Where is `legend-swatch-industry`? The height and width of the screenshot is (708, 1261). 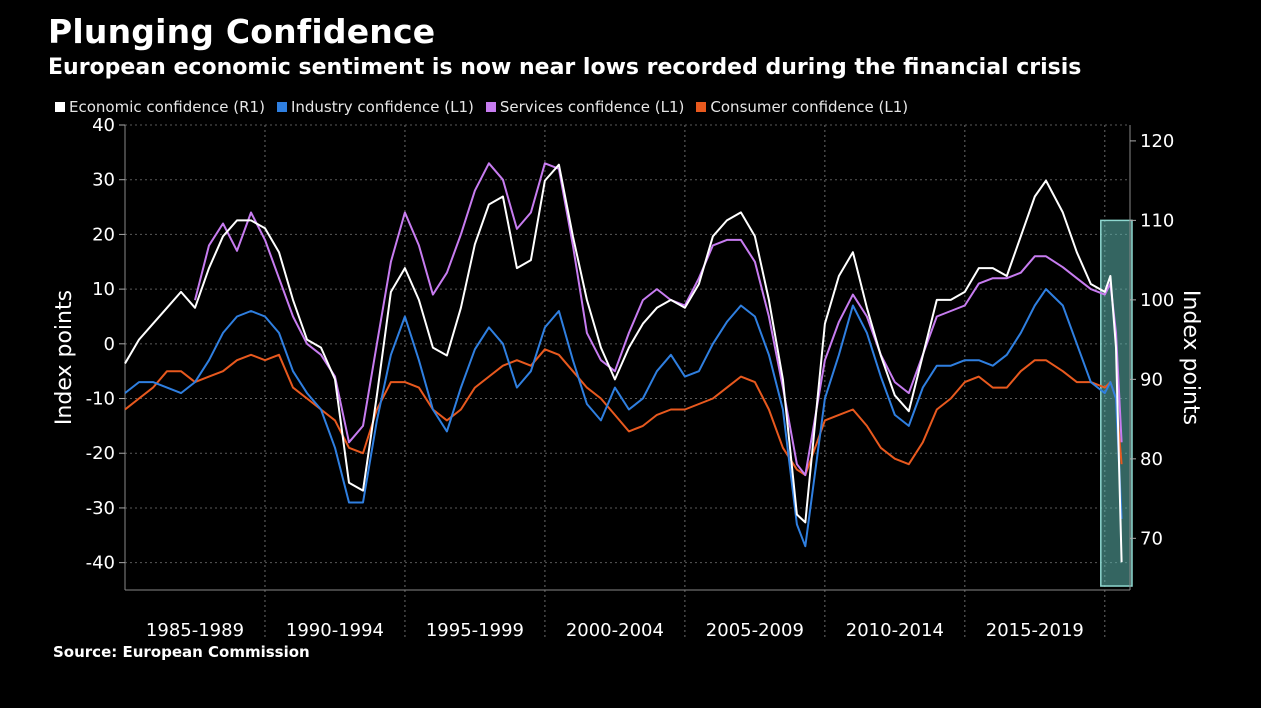 legend-swatch-industry is located at coordinates (281, 107).